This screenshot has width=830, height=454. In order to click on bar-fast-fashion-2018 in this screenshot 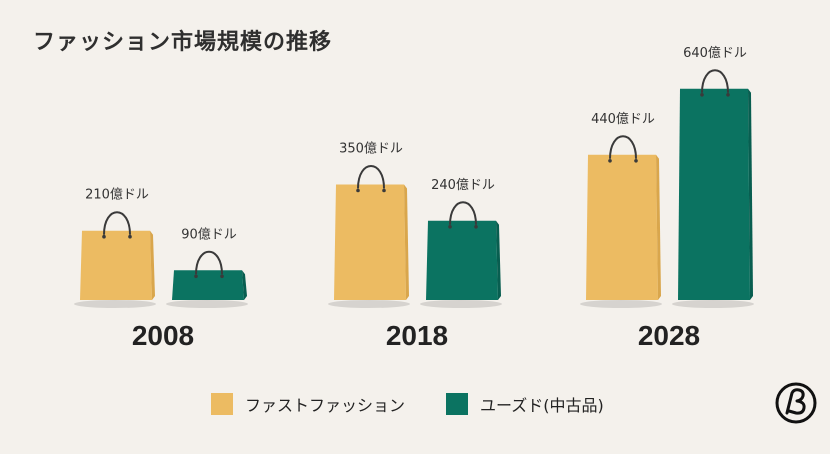, I will do `click(370, 242)`.